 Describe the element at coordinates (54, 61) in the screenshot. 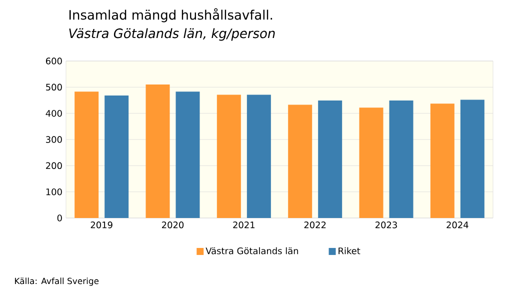

I see `y-tick-label: 600` at that location.